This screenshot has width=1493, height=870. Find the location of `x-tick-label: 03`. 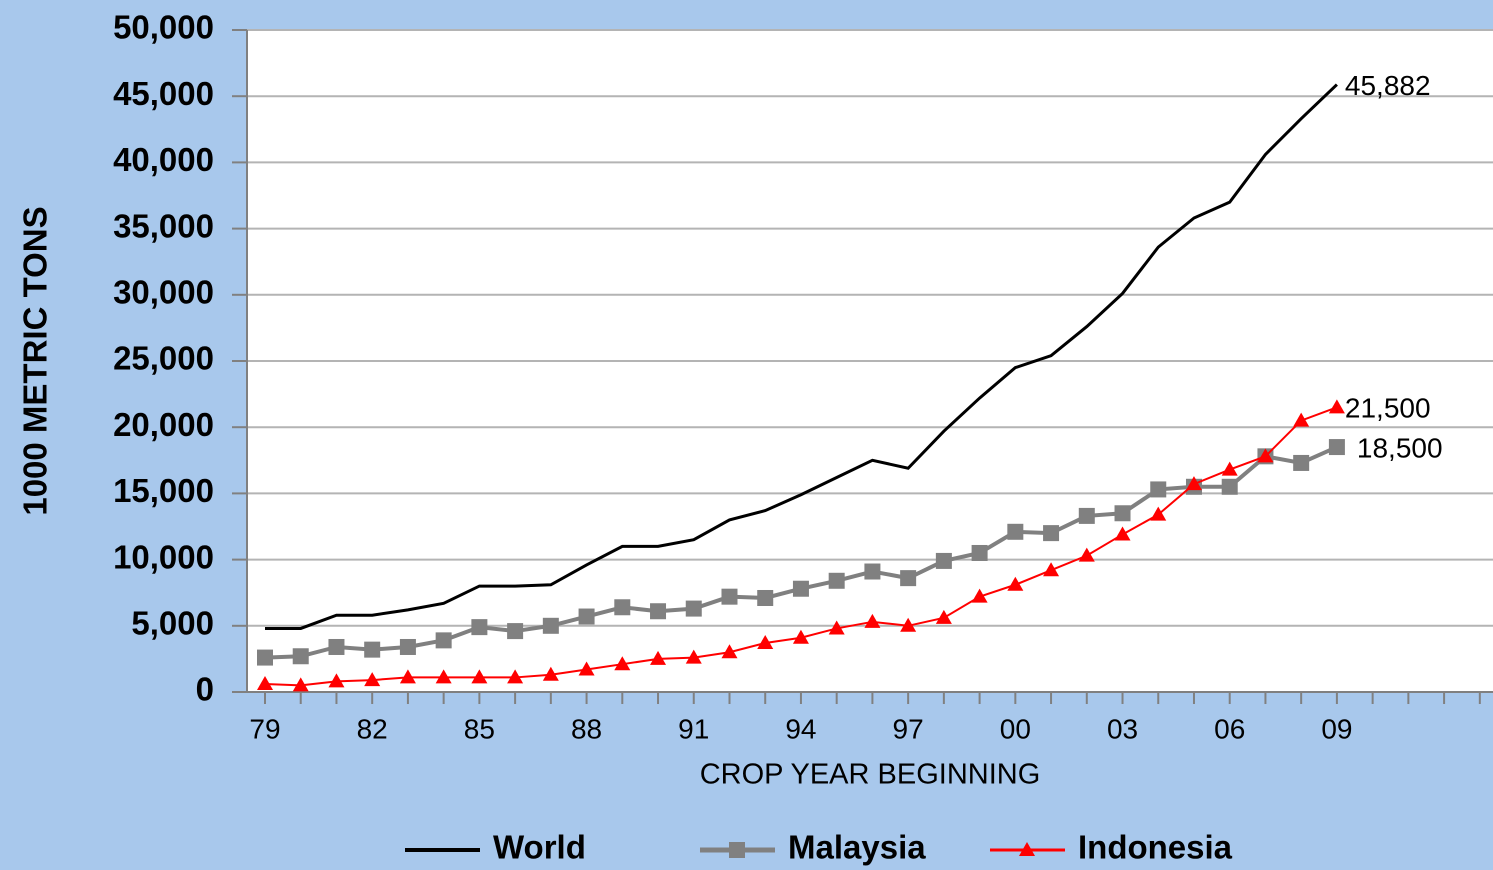

x-tick-label: 03 is located at coordinates (1122, 728).